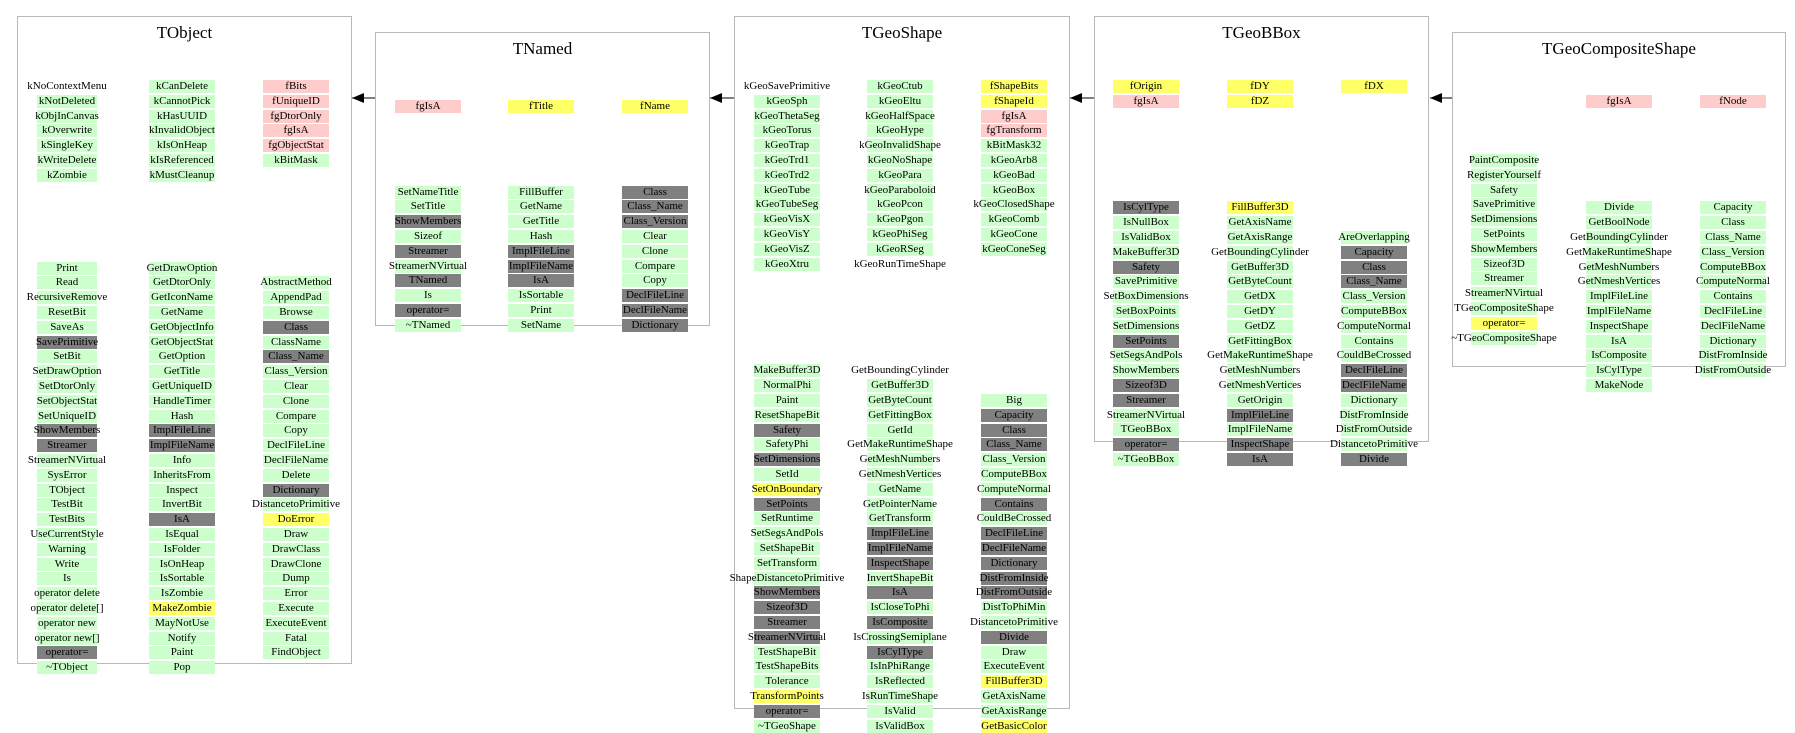 The width and height of the screenshot is (1795, 733). Describe the element at coordinates (182, 638) in the screenshot. I see `member-cell: Notify` at that location.